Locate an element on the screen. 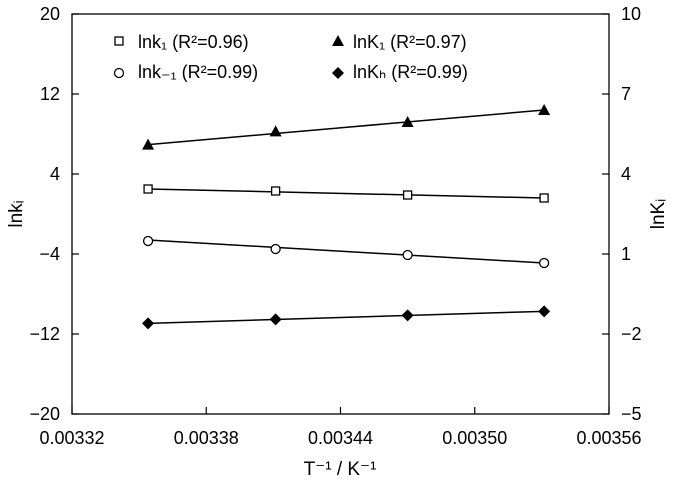 This screenshot has height=484, width=682. right-y-tick-label: 1 is located at coordinates (626, 254).